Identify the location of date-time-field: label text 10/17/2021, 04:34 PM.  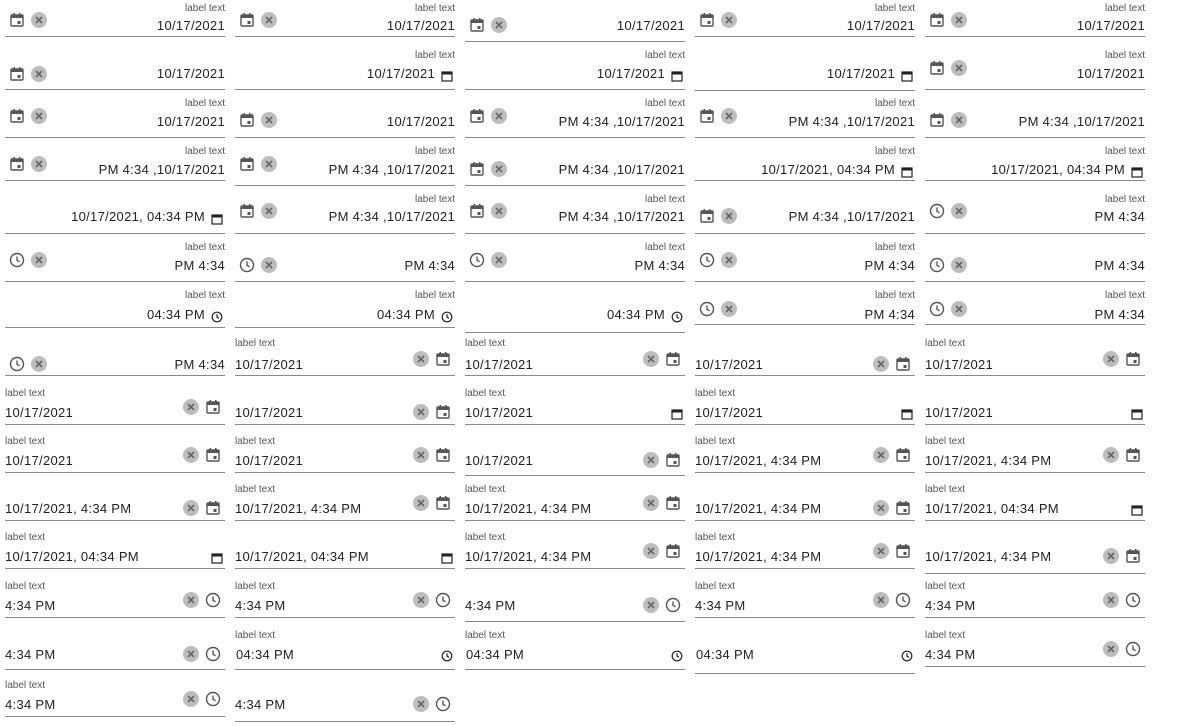
(1035, 162).